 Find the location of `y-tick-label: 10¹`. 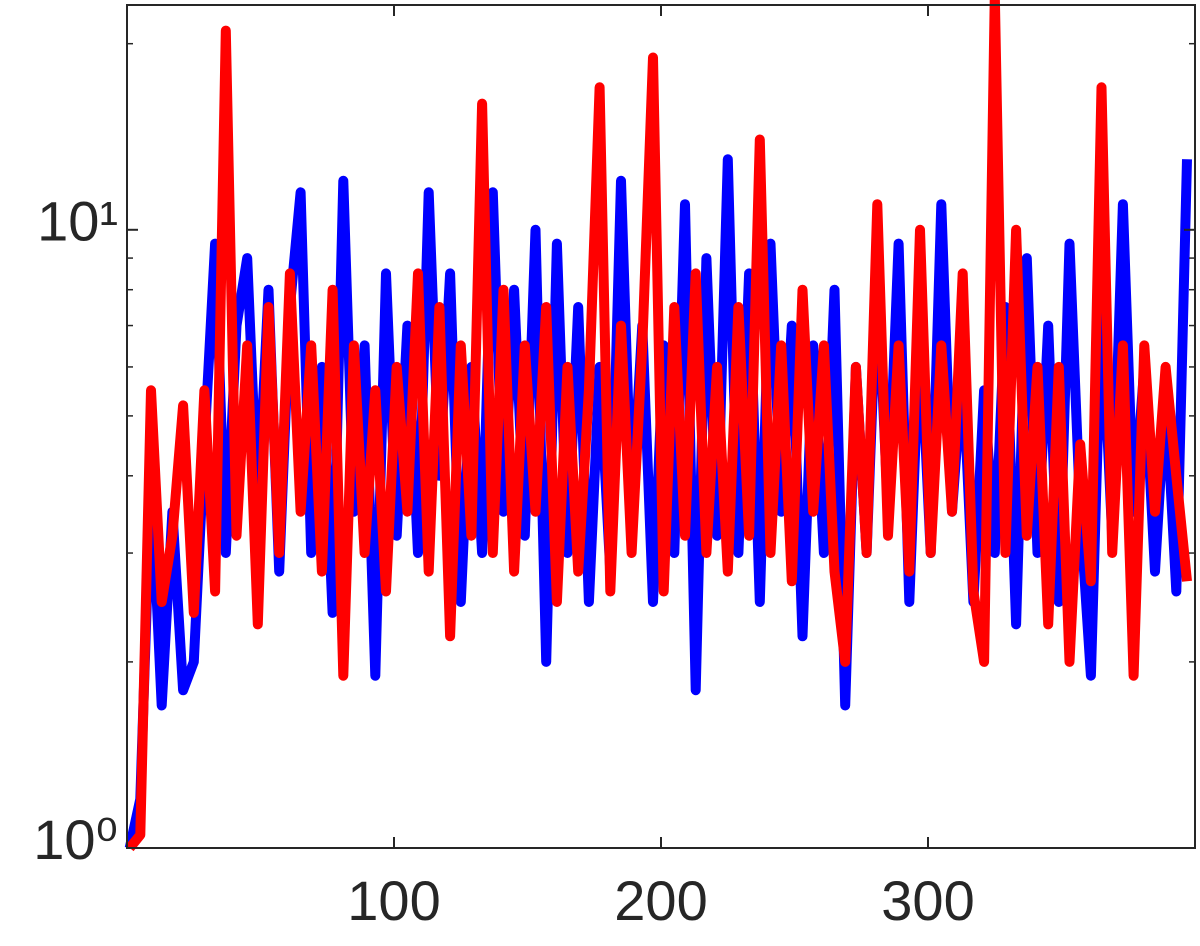

y-tick-label: 10¹ is located at coordinates (77, 221).